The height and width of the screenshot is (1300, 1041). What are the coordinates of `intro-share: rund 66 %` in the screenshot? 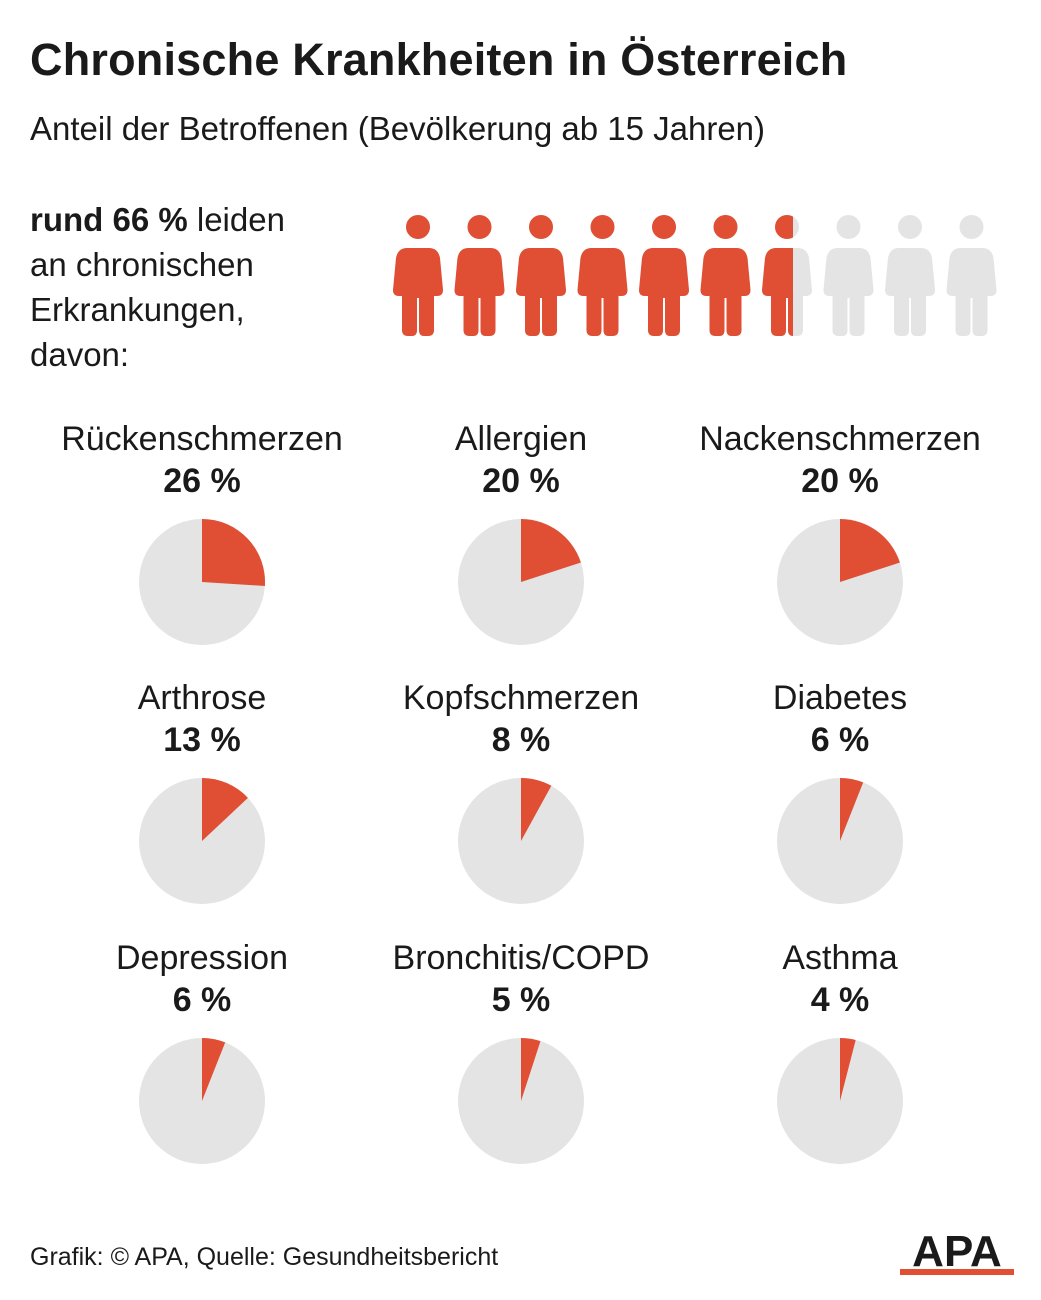 It's located at (109, 219).